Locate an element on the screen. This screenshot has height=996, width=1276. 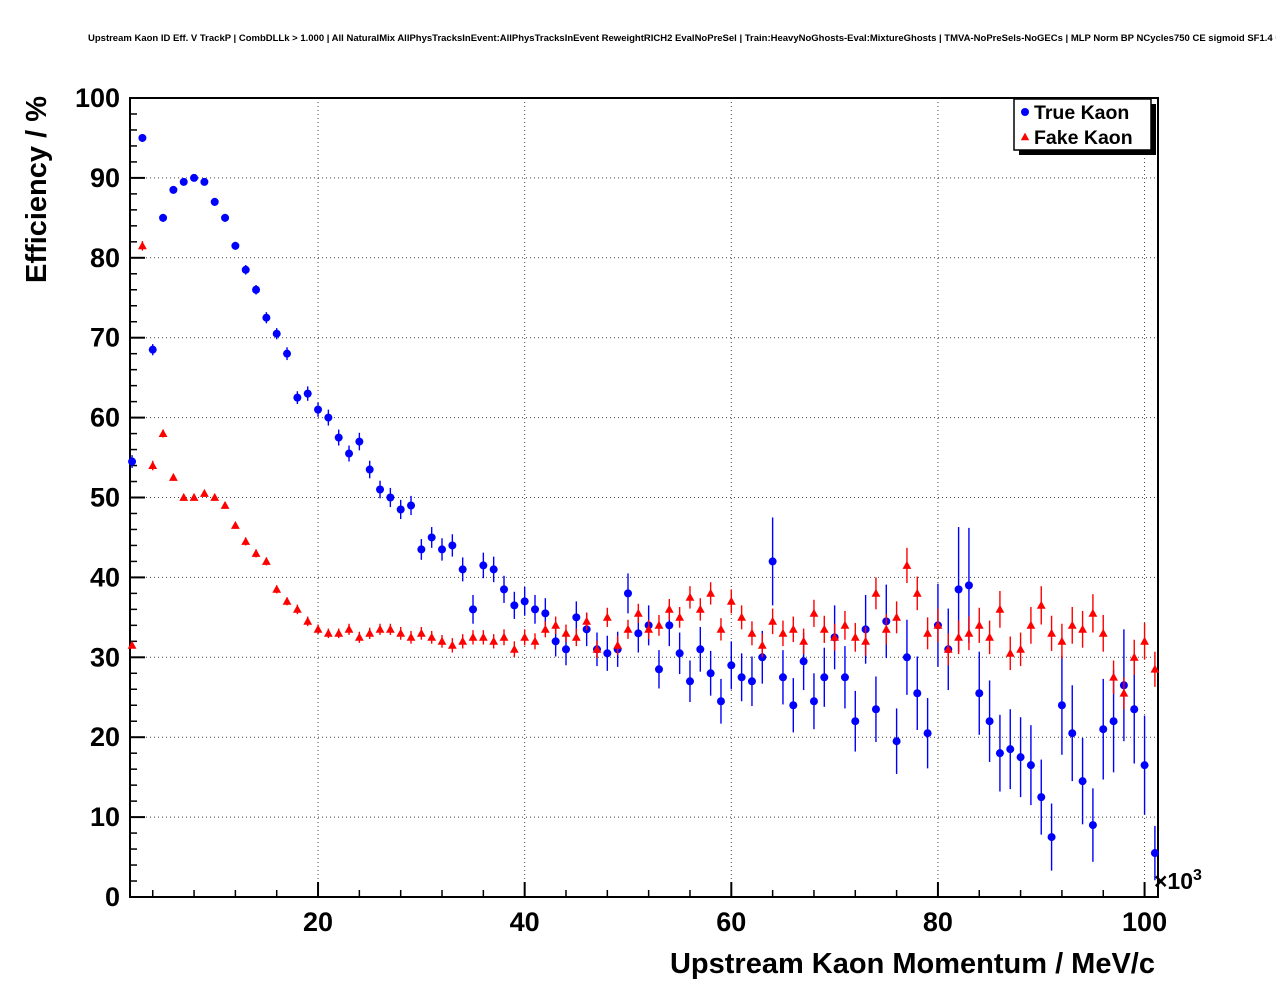
legend-box is located at coordinates (1082, 124).